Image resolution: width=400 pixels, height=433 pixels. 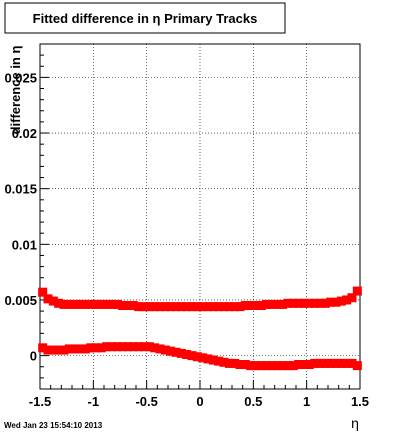 I want to click on x-tick-label: 0.5, so click(x=253, y=401).